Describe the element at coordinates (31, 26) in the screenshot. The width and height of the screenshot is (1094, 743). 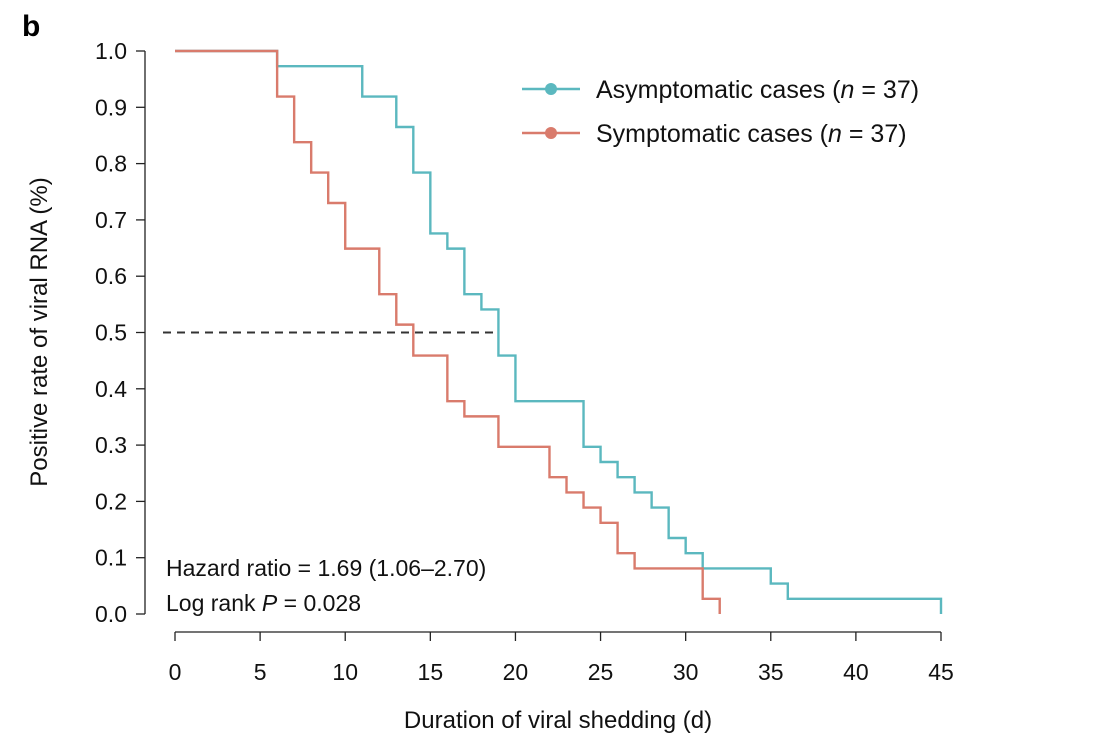
I see `panel-label: b` at that location.